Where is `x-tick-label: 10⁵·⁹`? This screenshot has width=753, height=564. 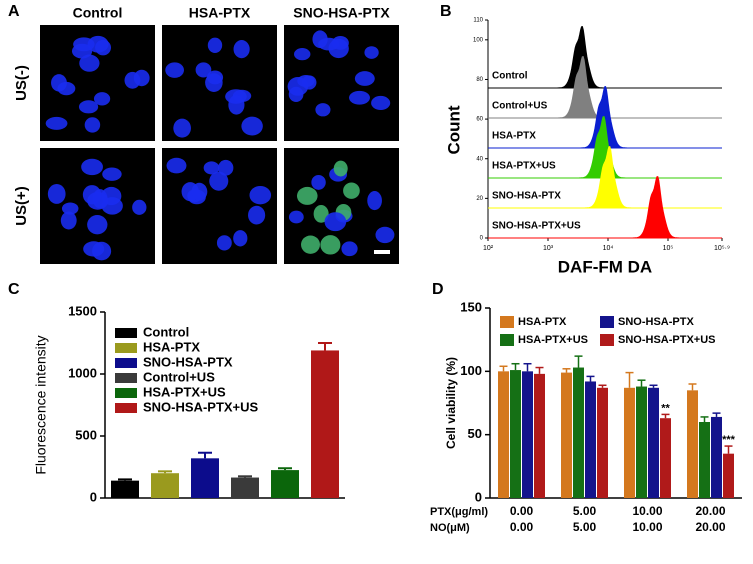 x-tick-label: 10⁵·⁹ is located at coordinates (722, 248).